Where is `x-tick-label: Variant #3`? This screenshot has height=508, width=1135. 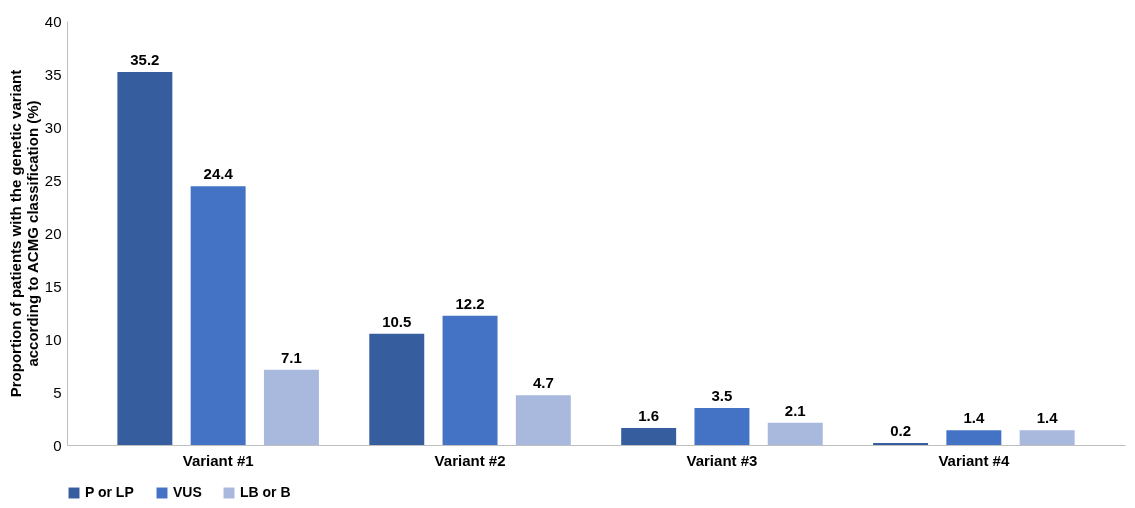
x-tick-label: Variant #3 is located at coordinates (722, 460).